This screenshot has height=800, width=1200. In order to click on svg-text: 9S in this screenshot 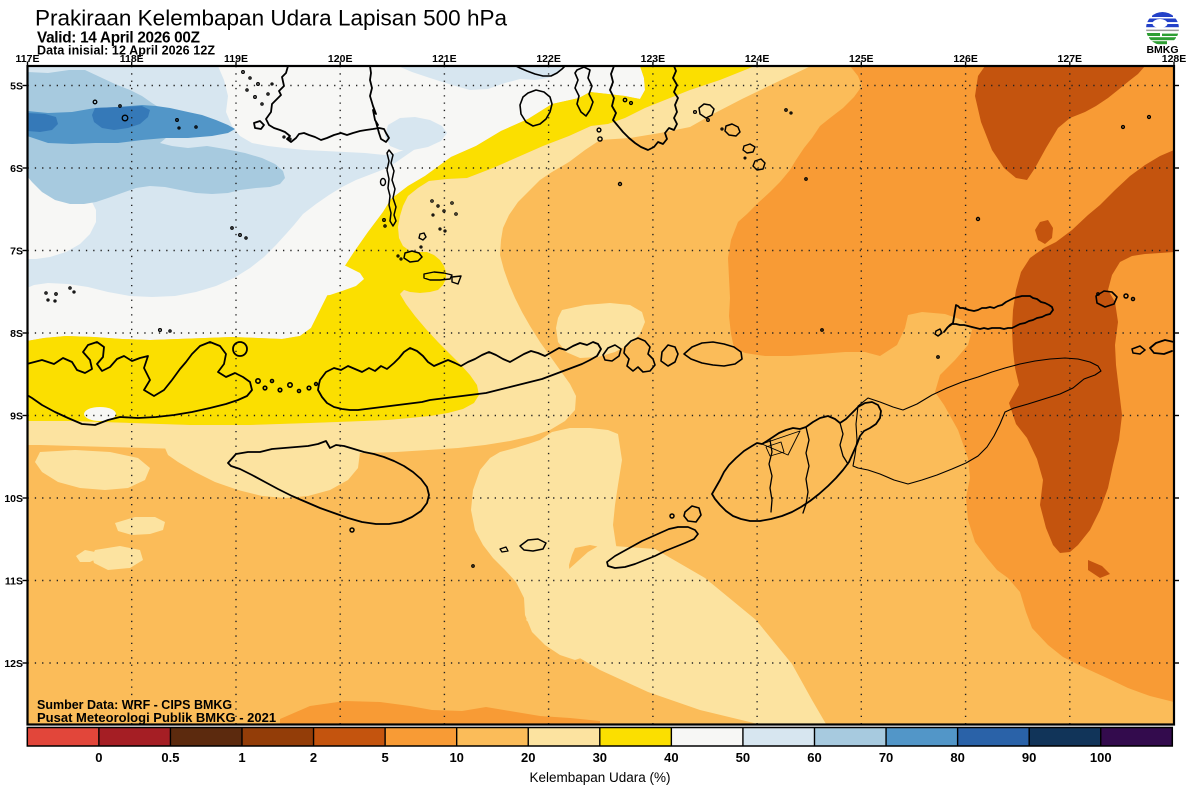, I will do `click(16, 416)`.